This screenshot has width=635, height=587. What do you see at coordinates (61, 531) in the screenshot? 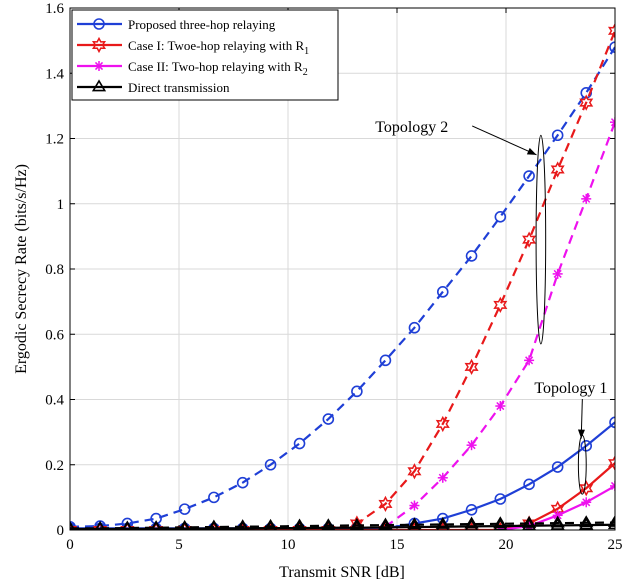
I see `y-tick-label: 0` at bounding box center [61, 531].